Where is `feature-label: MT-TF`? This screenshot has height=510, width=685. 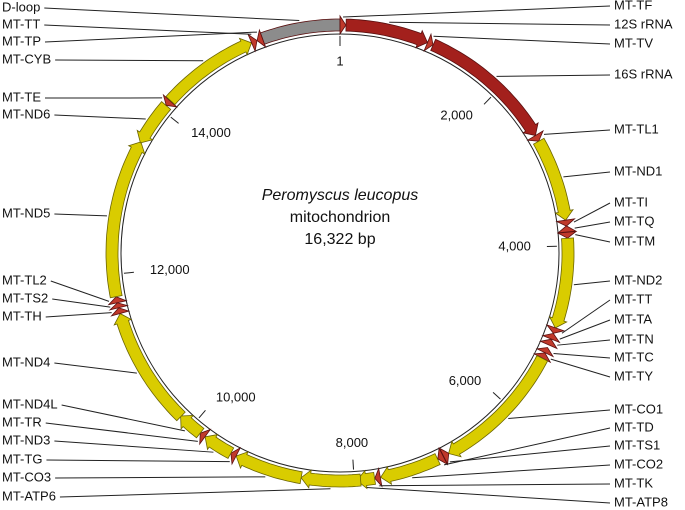
feature-label: MT-TF is located at coordinates (633, 6).